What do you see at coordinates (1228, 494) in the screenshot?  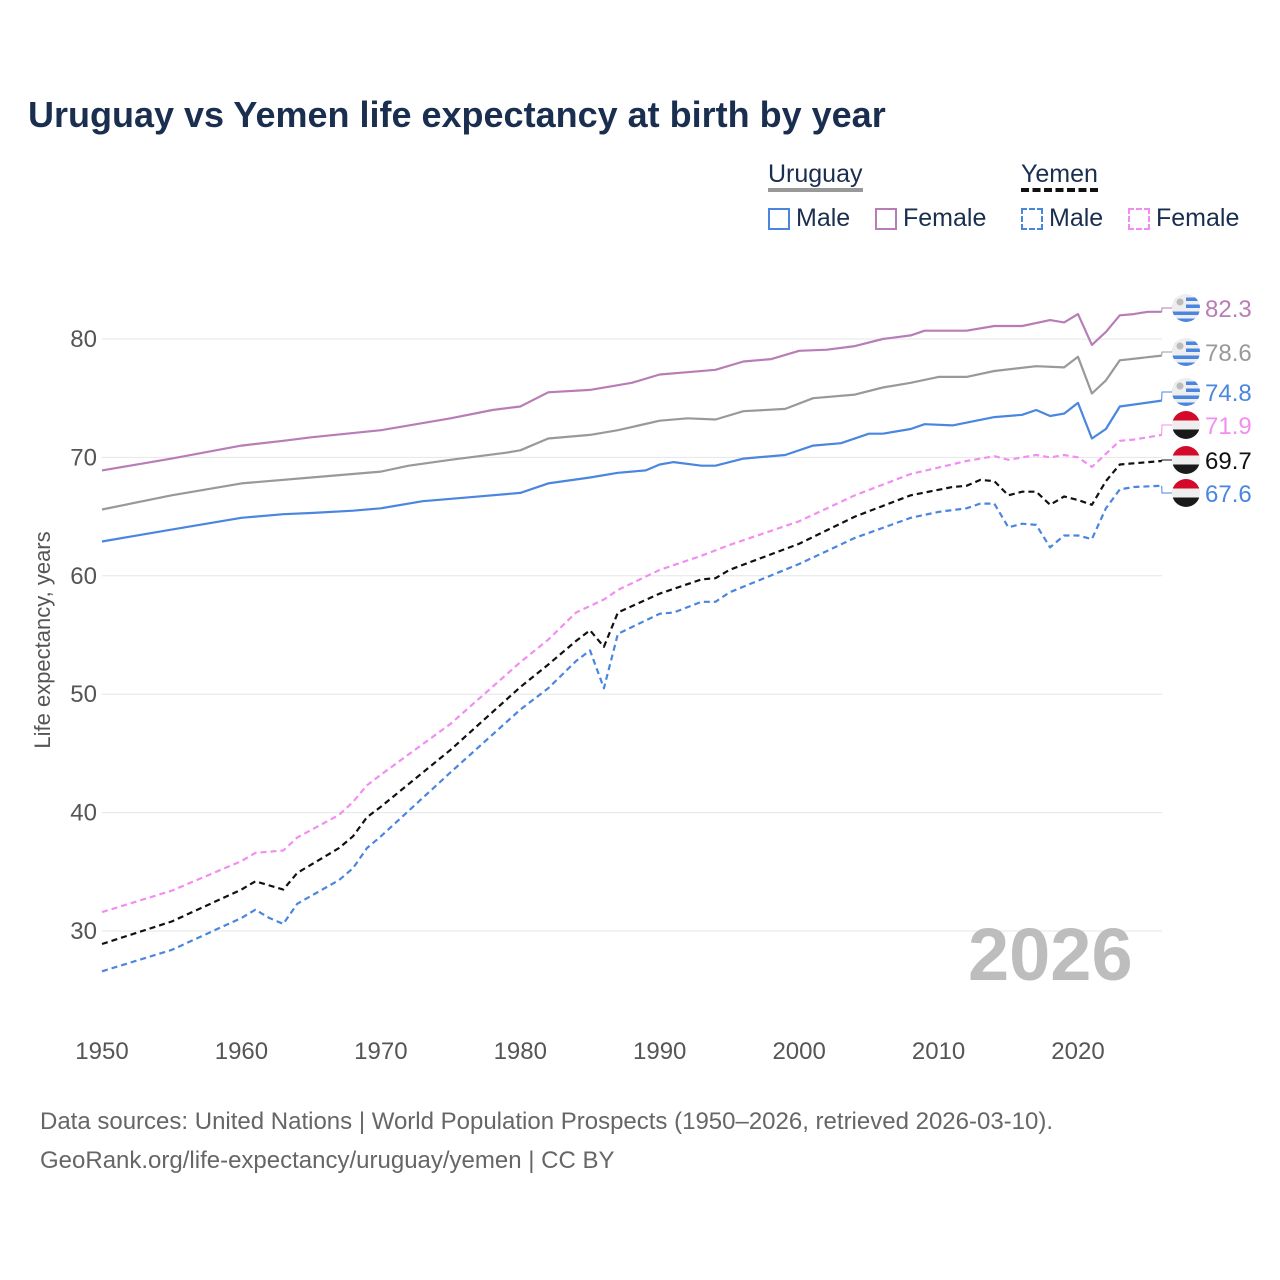 I see `end-value-label: 67.6` at bounding box center [1228, 494].